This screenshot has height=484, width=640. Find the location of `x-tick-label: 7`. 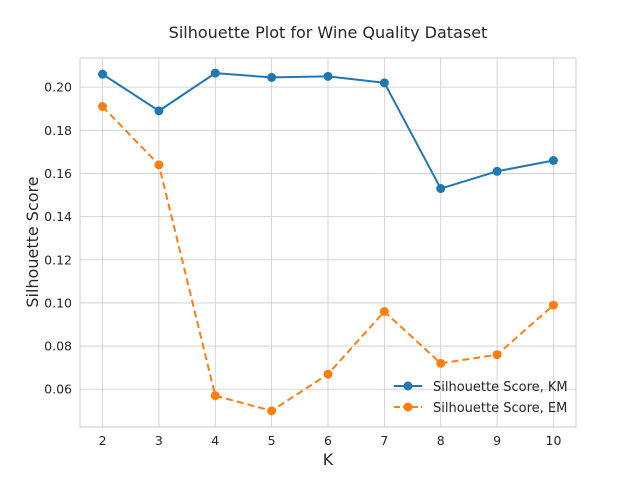

x-tick-label: 7 is located at coordinates (384, 440).